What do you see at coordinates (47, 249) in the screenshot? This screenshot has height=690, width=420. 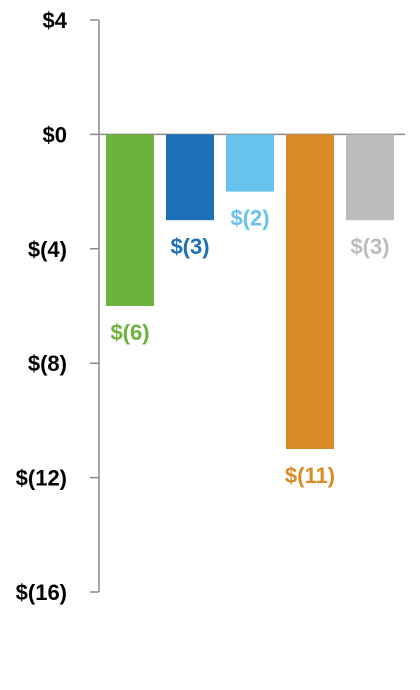 I see `y-tick-label: $(4)` at bounding box center [47, 249].